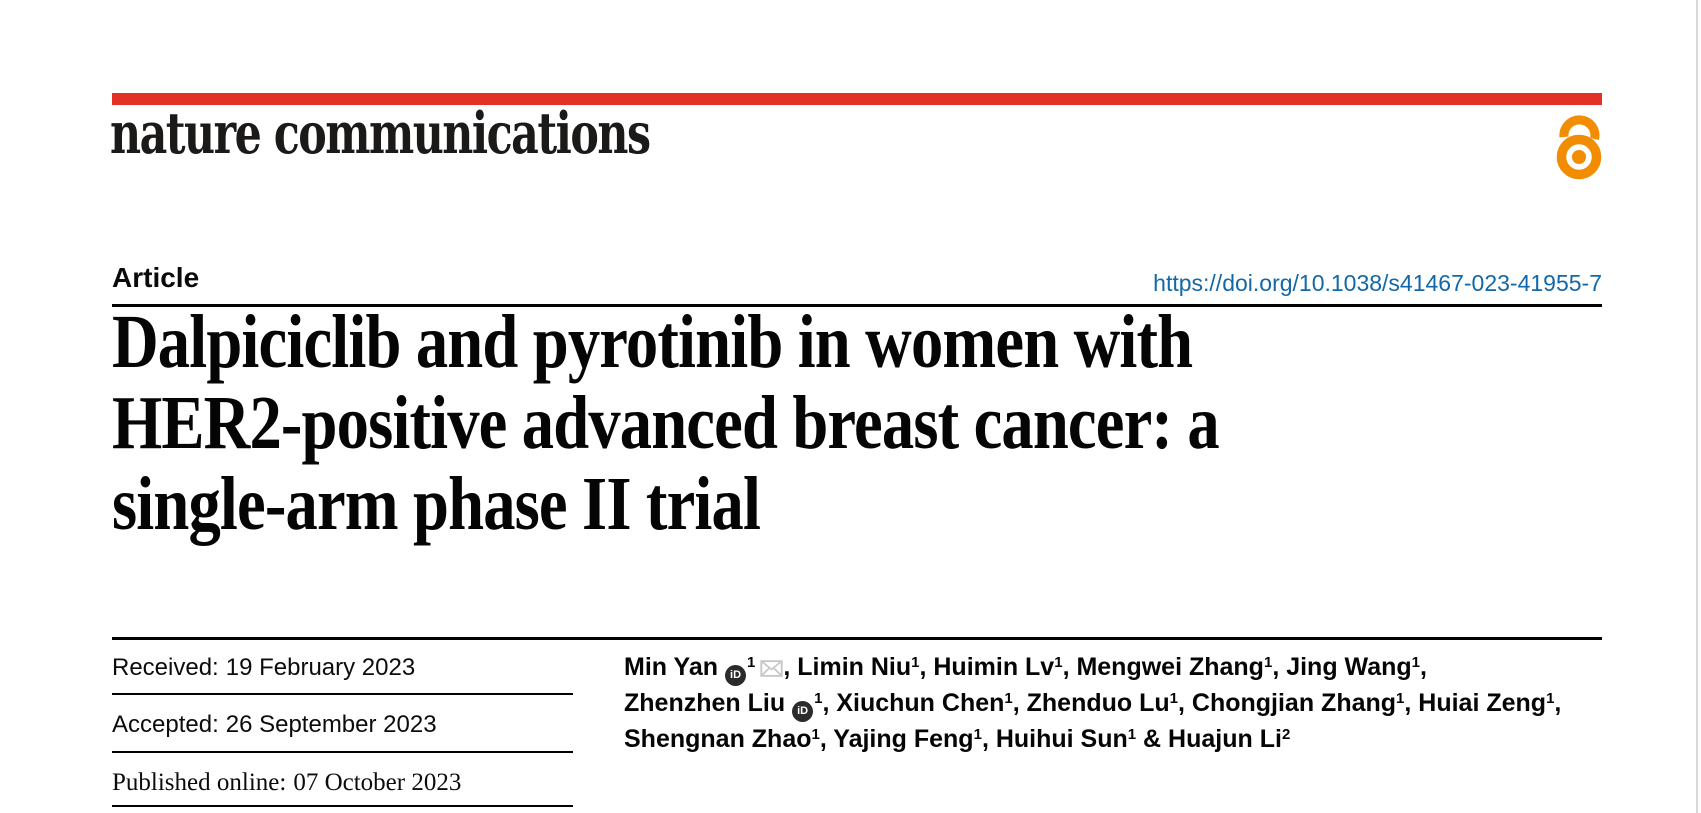 The width and height of the screenshot is (1701, 813). What do you see at coordinates (156, 277) in the screenshot?
I see `article-type-label: Article` at bounding box center [156, 277].